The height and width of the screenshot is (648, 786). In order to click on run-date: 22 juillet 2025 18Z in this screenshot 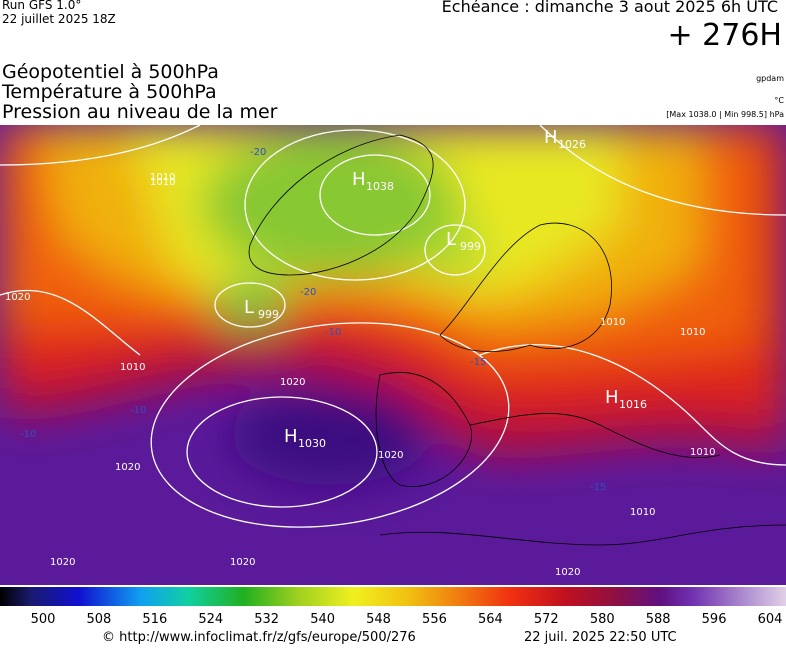, I will do `click(59, 19)`.